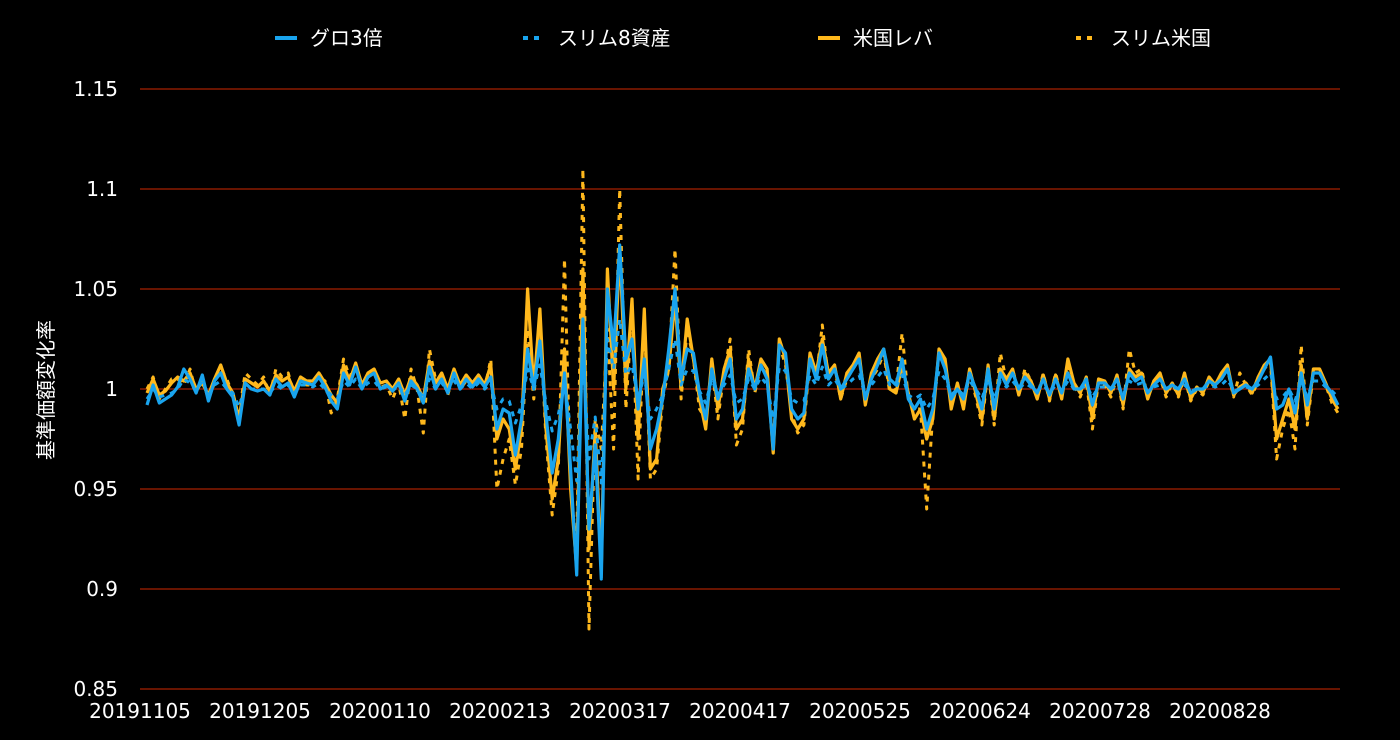 The width and height of the screenshot is (1400, 740). Describe the element at coordinates (95, 389) in the screenshot. I see `y-axis-ticks: 0.85 0.9 0.95 1 1.05 1.1 1.15` at that location.